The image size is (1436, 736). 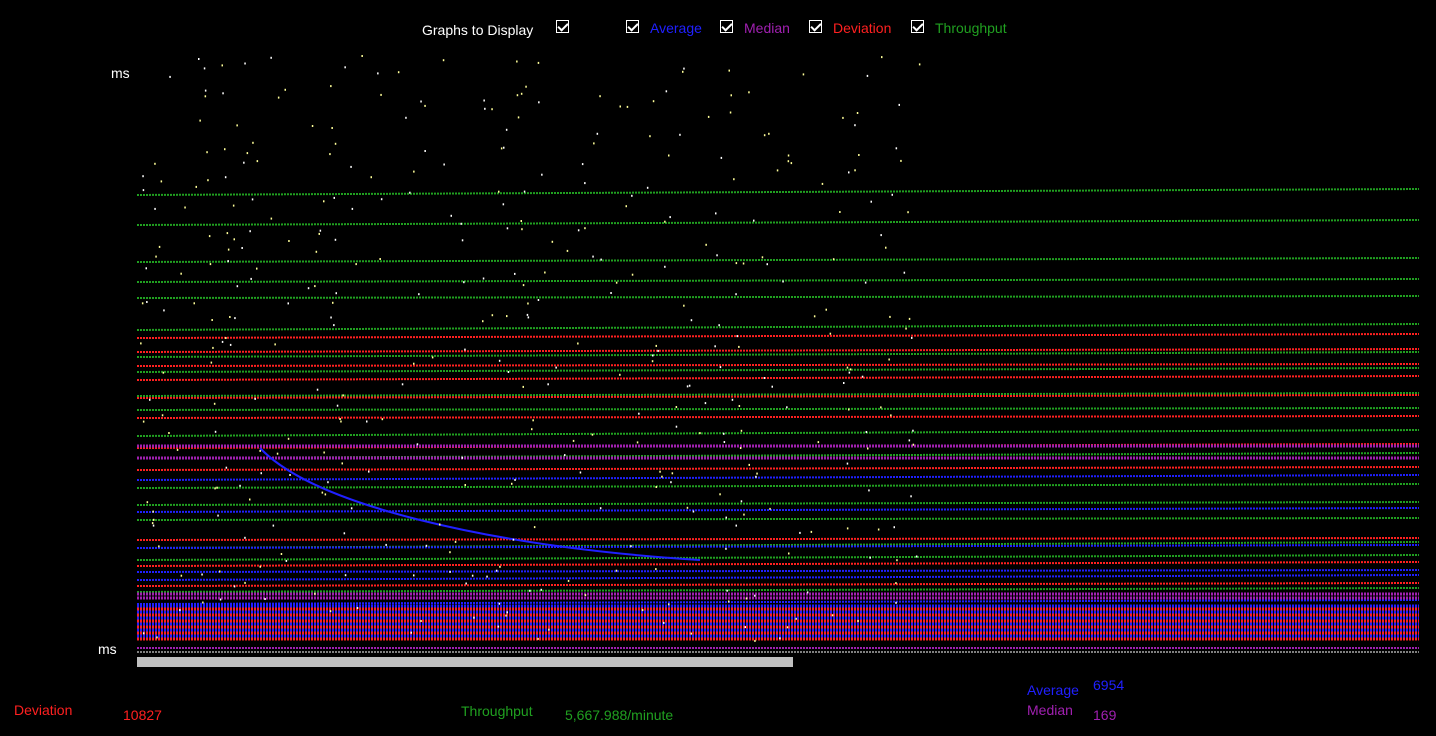 I want to click on deviation-stat-value: 10827, so click(x=142, y=715).